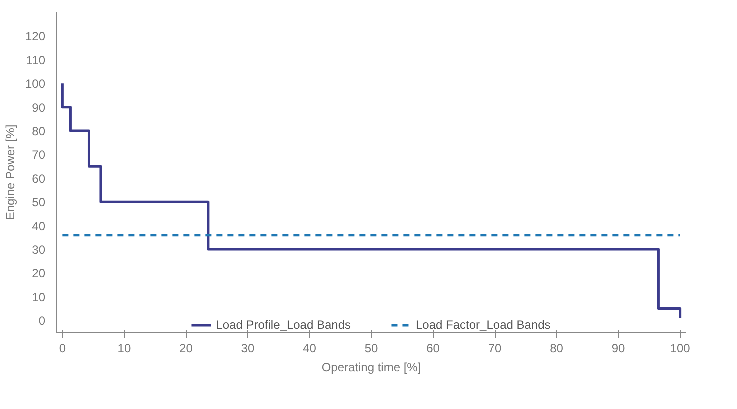  What do you see at coordinates (62, 349) in the screenshot?
I see `x-tick-label: 0` at bounding box center [62, 349].